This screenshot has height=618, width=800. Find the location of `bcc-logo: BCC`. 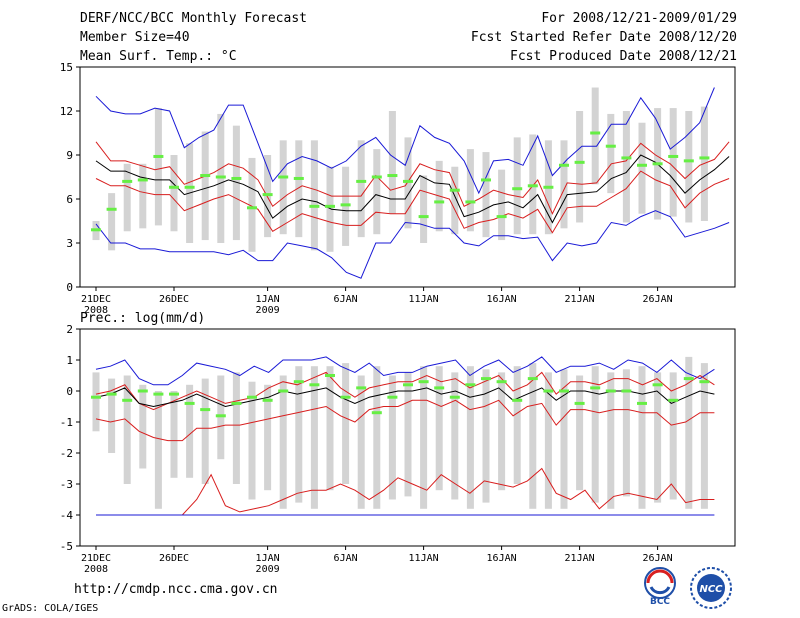

bcc-logo: BCC is located at coordinates (660, 586).